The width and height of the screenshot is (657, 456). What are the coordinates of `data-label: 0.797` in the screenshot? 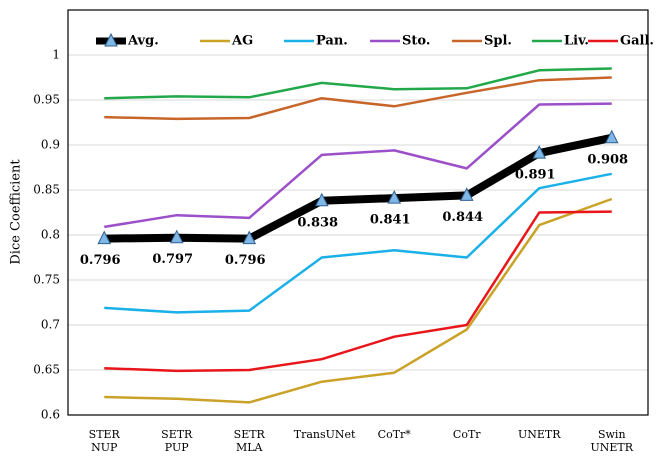 It's located at (172, 259).